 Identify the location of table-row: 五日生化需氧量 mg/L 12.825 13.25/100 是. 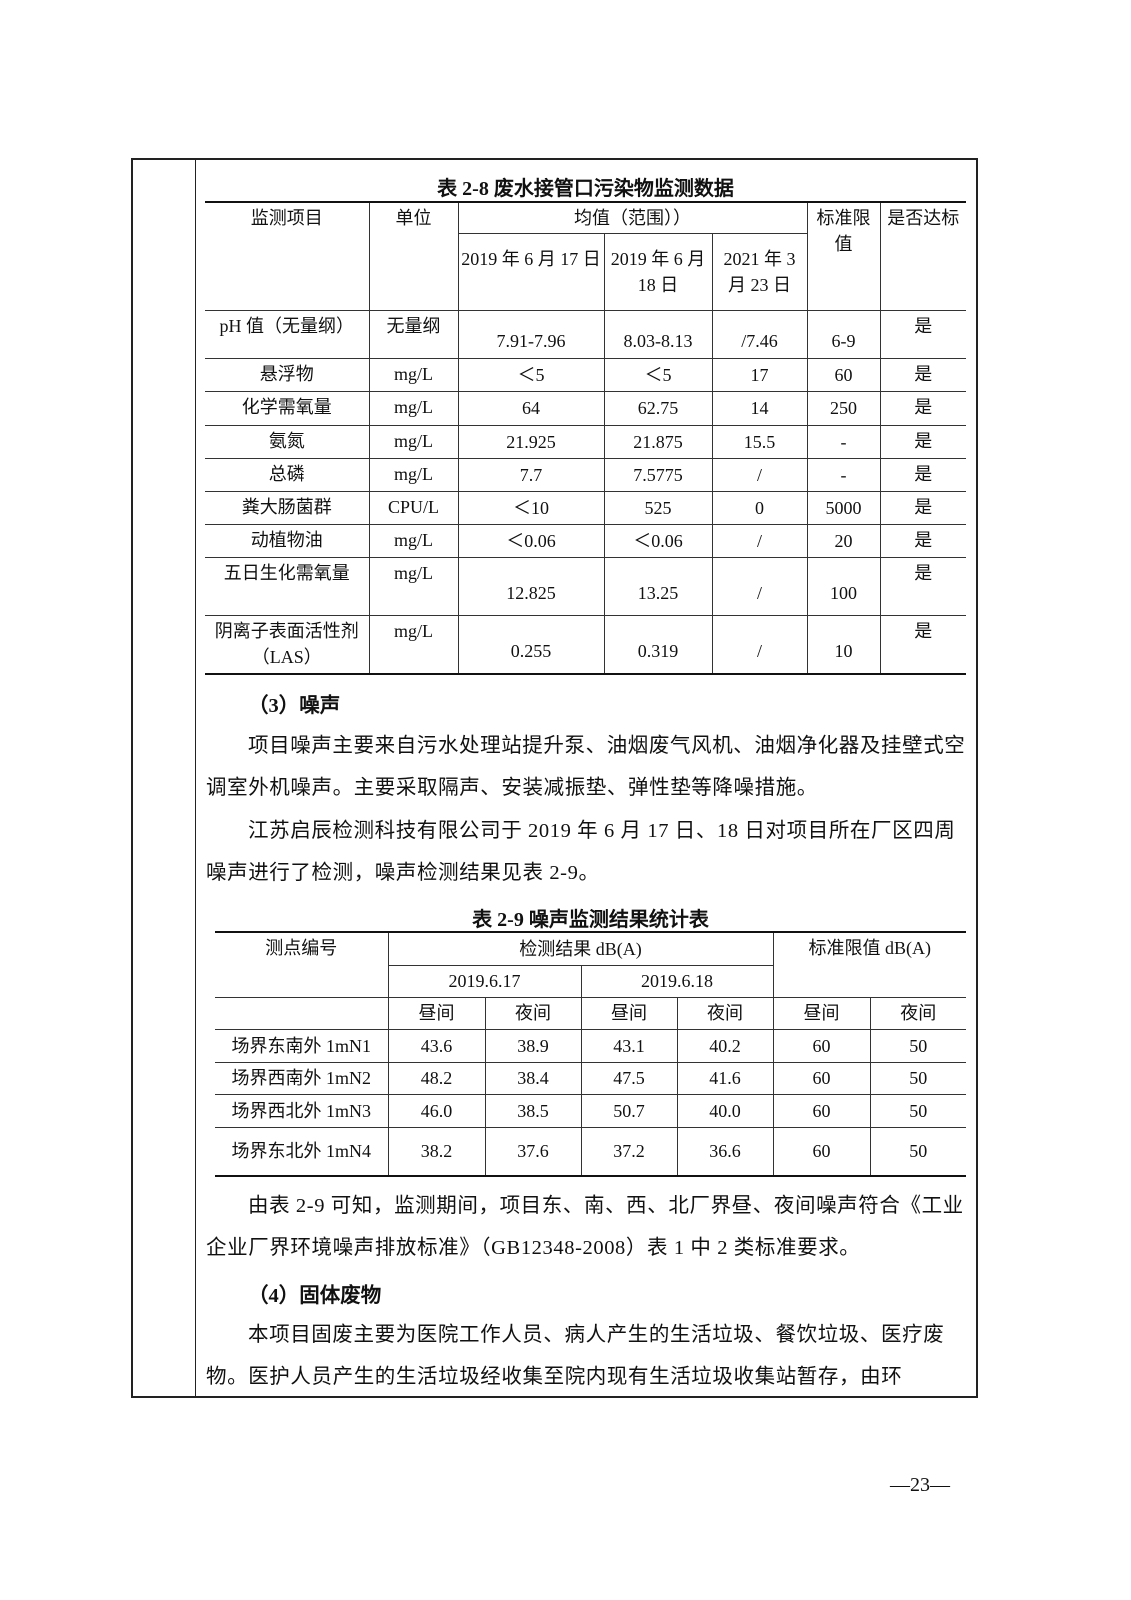
(586, 586).